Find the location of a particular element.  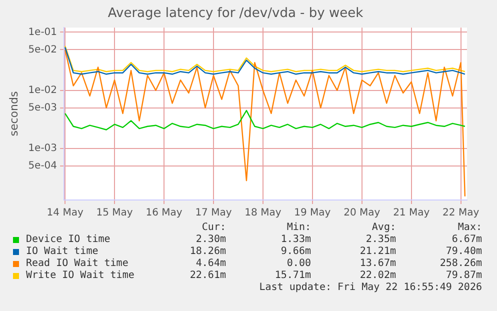

x-tick-label: 21 May is located at coordinates (411, 213).